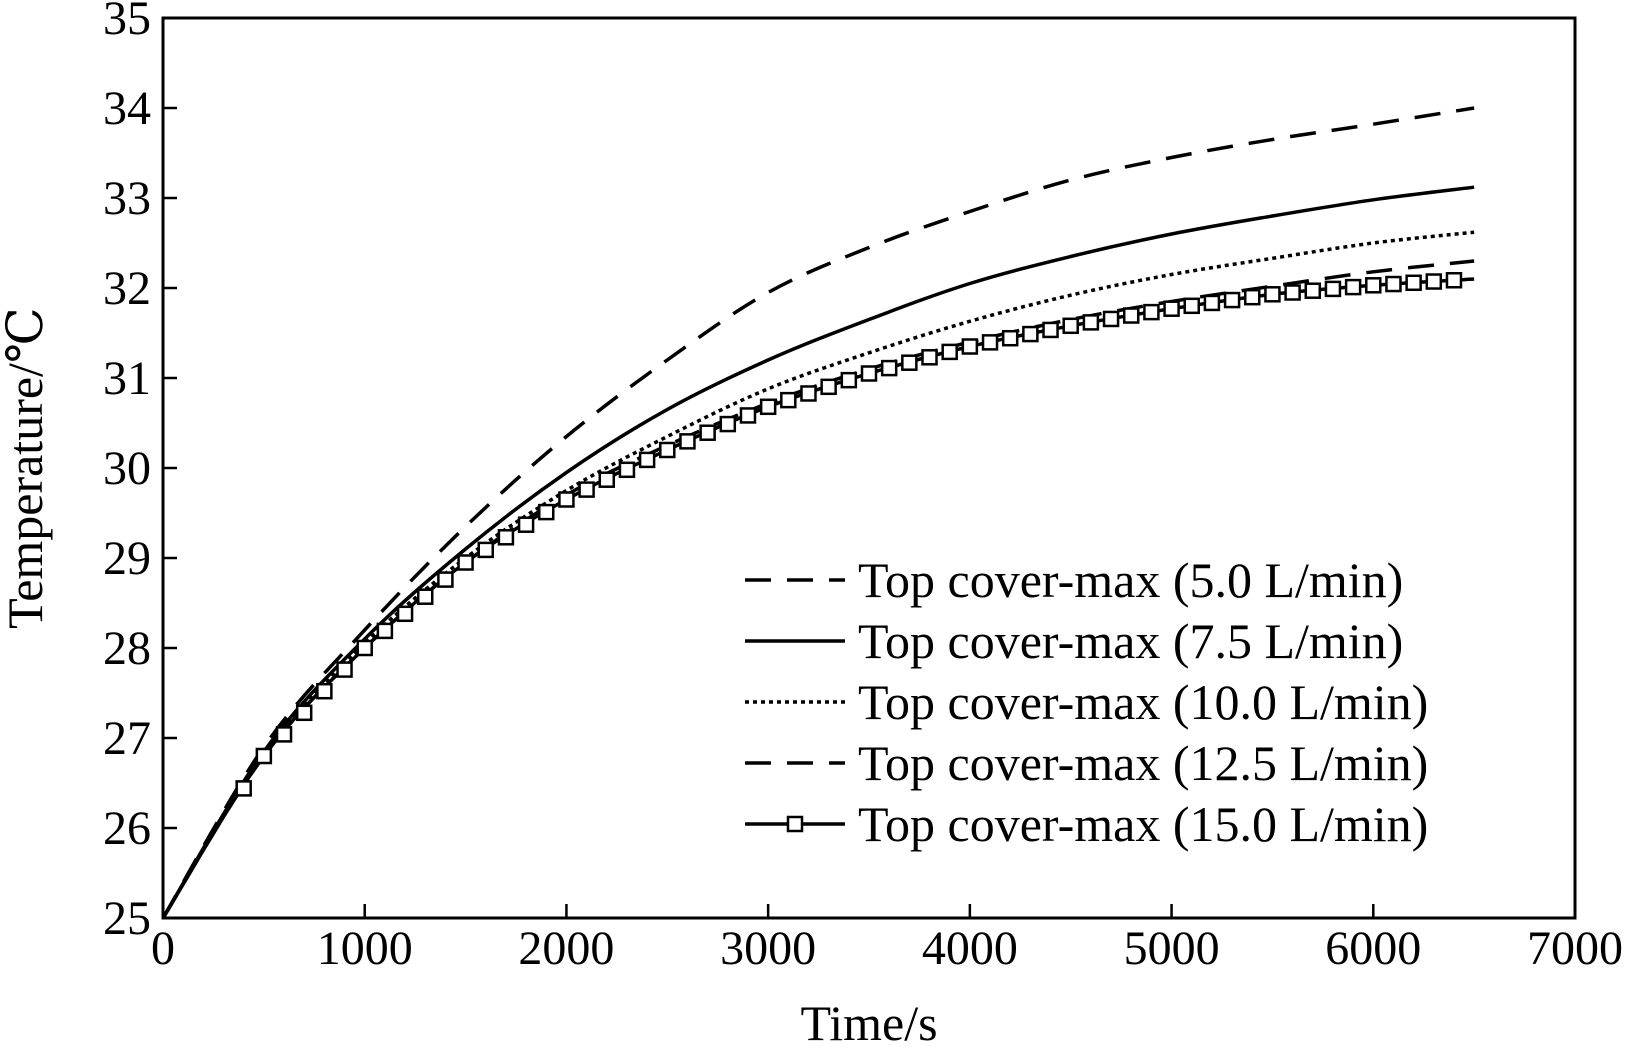 Image resolution: width=1640 pixels, height=1047 pixels. I want to click on y-tick-label: 29, so click(127, 558).